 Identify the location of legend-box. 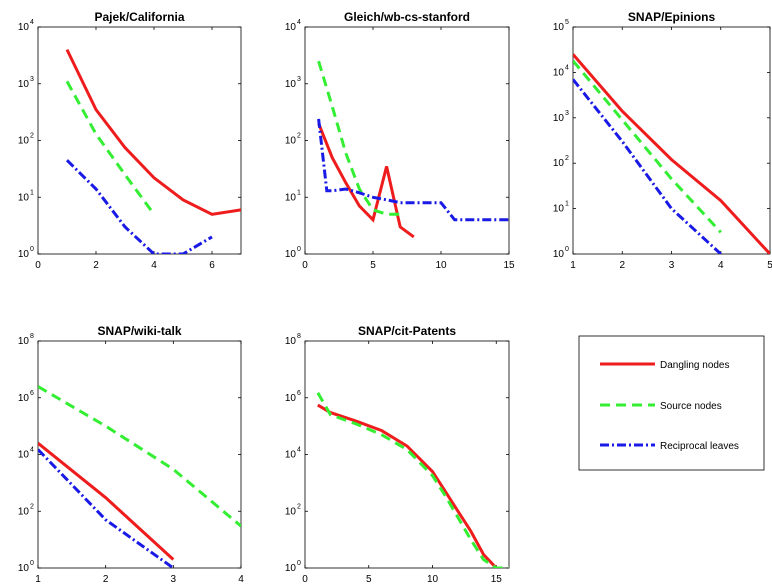
(671, 403).